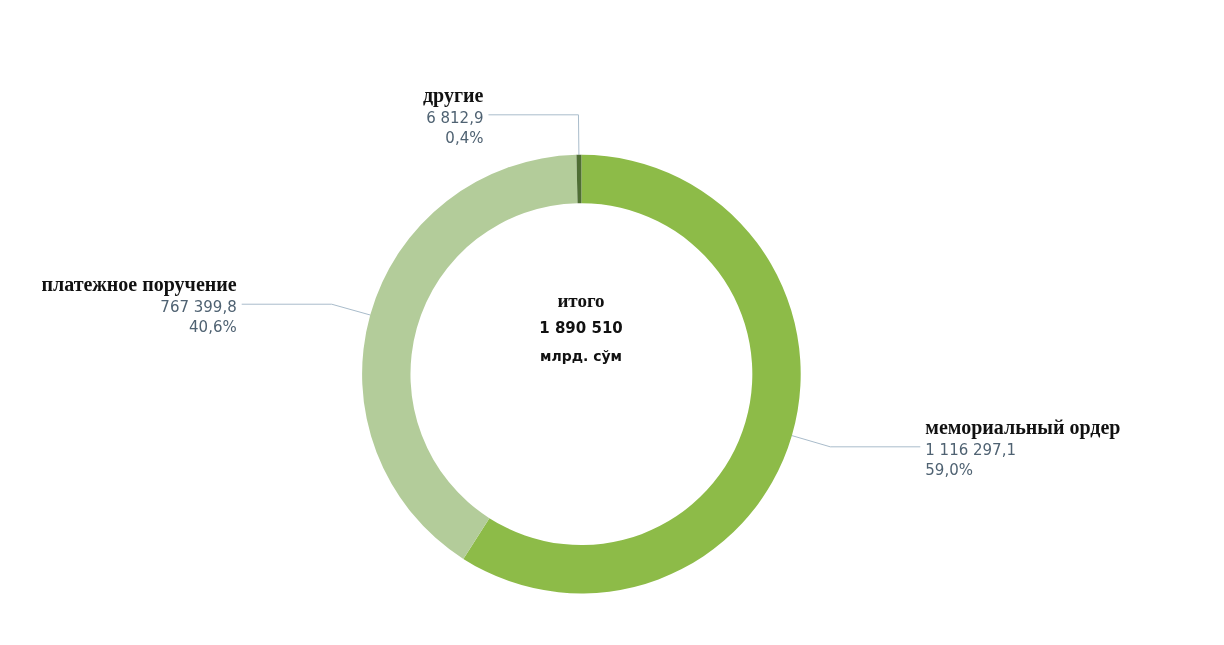  I want to click on data-label: 1 116 297,1 59,0%, so click(970, 459).